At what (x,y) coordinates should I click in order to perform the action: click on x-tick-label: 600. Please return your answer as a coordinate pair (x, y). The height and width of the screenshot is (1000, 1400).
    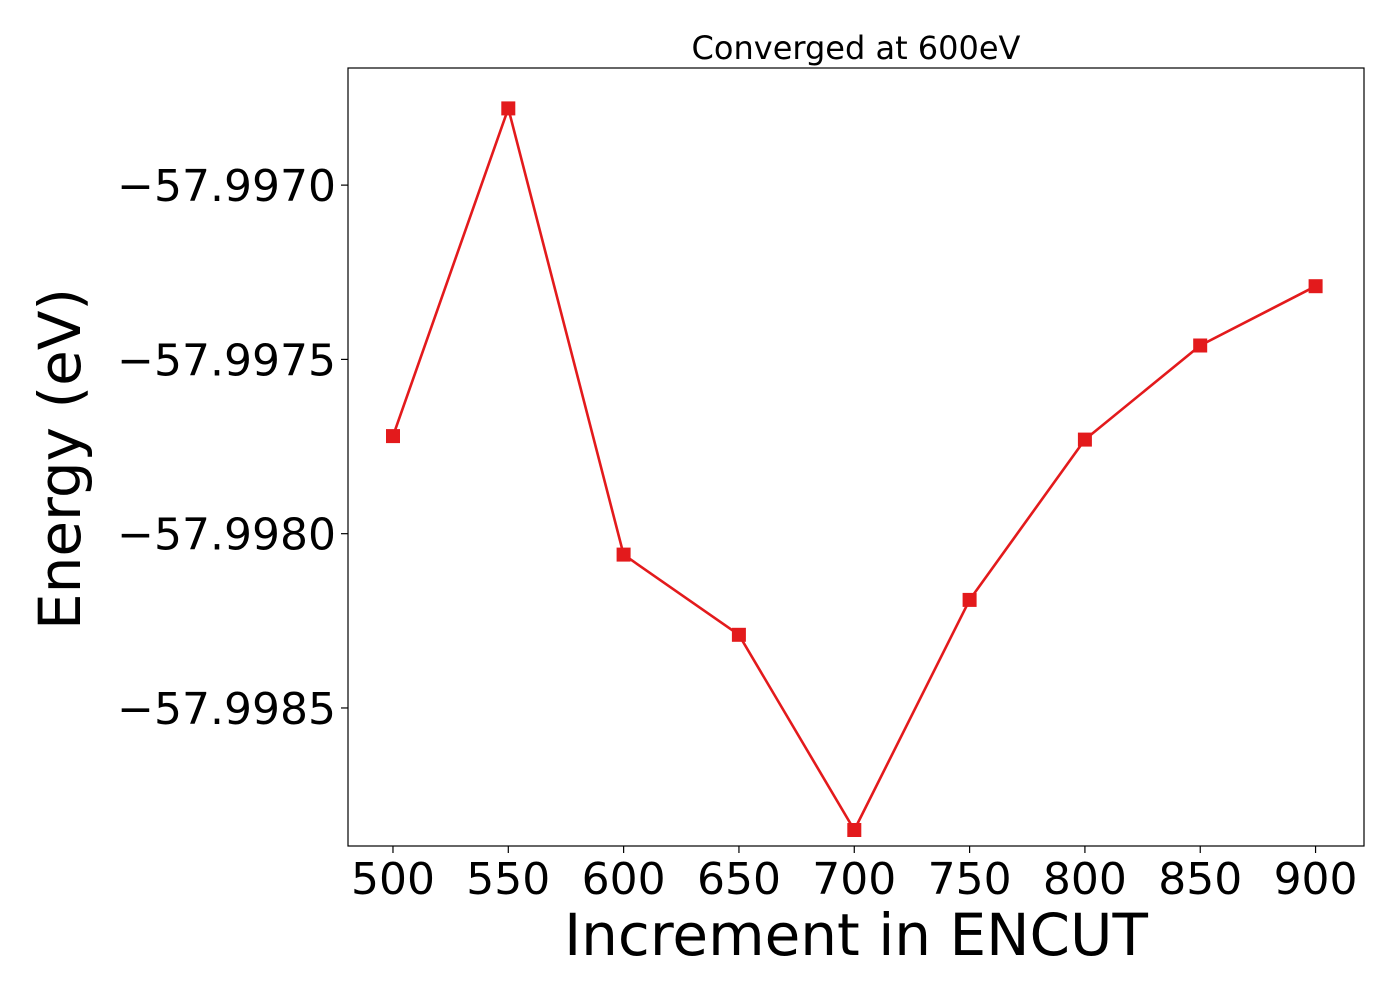
    Looking at the image, I should click on (624, 879).